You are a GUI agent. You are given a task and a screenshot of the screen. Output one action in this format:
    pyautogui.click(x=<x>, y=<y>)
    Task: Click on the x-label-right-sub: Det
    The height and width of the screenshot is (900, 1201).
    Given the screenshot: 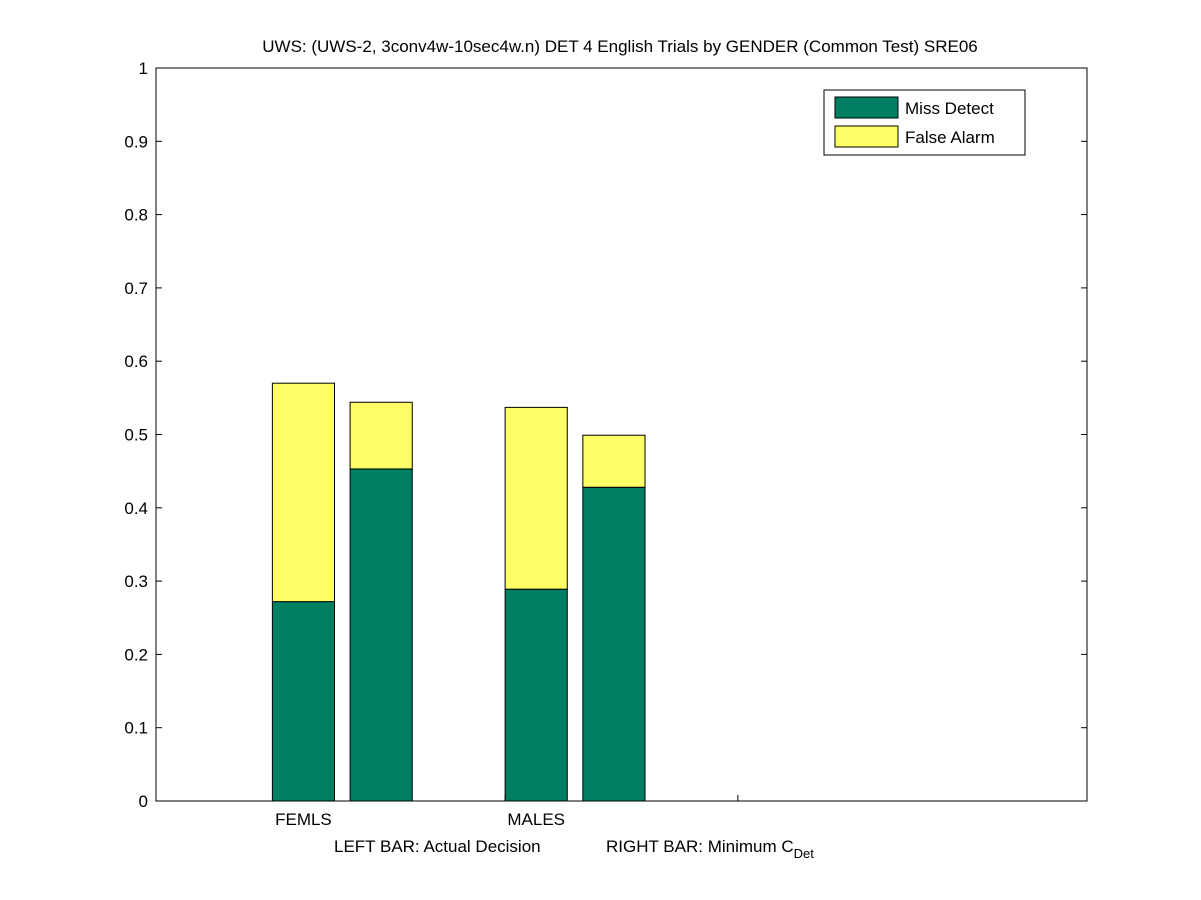 What is the action you would take?
    pyautogui.click(x=804, y=853)
    